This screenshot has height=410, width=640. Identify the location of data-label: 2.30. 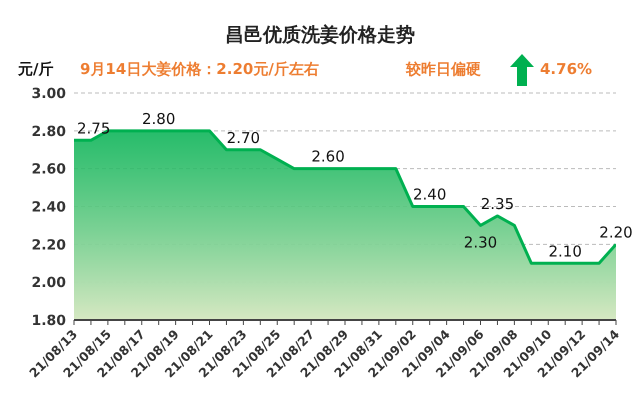
(481, 242).